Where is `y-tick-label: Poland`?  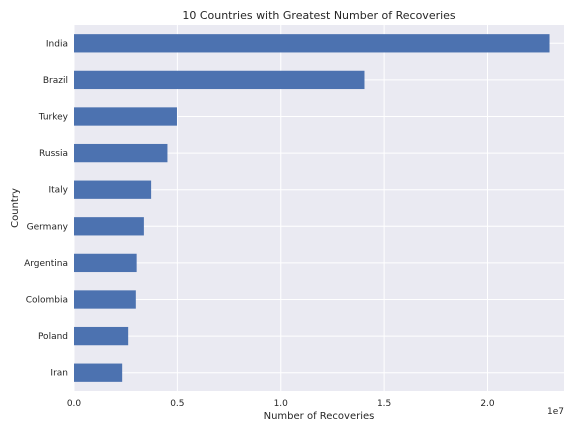
y-tick-label: Poland is located at coordinates (53, 337).